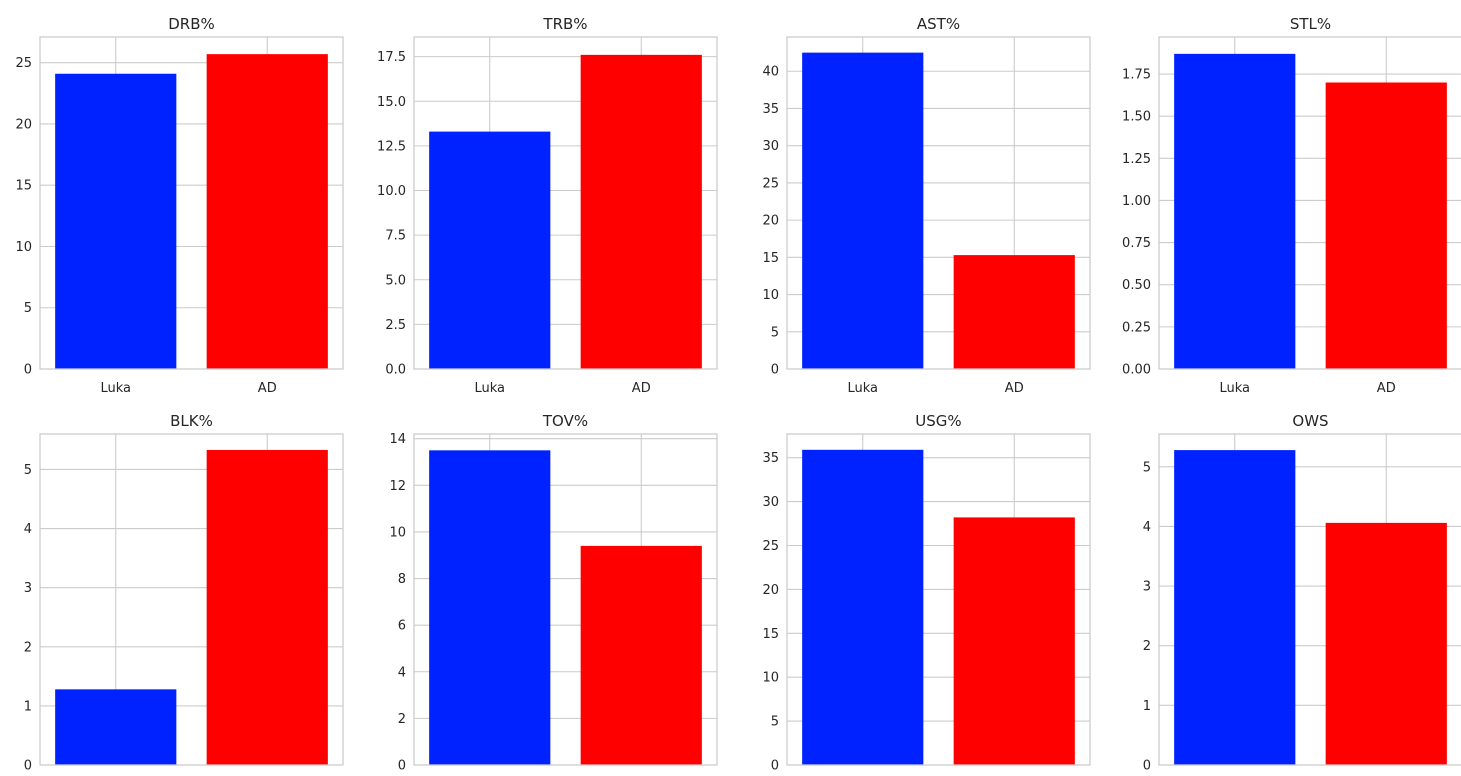 Image resolution: width=1461 pixels, height=776 pixels. Describe the element at coordinates (395, 280) in the screenshot. I see `y-tick-label: 5.0` at that location.